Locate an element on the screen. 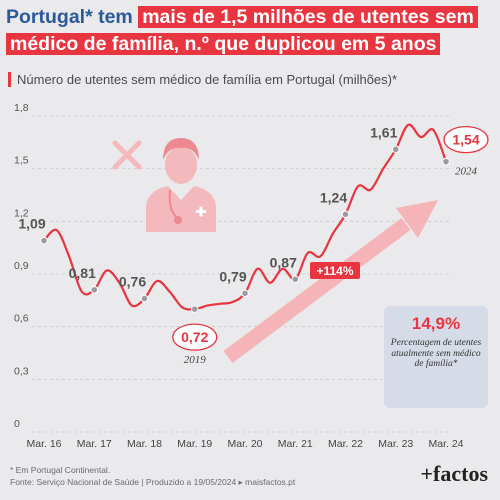  title-lead: Portugal* tem is located at coordinates (69, 17).